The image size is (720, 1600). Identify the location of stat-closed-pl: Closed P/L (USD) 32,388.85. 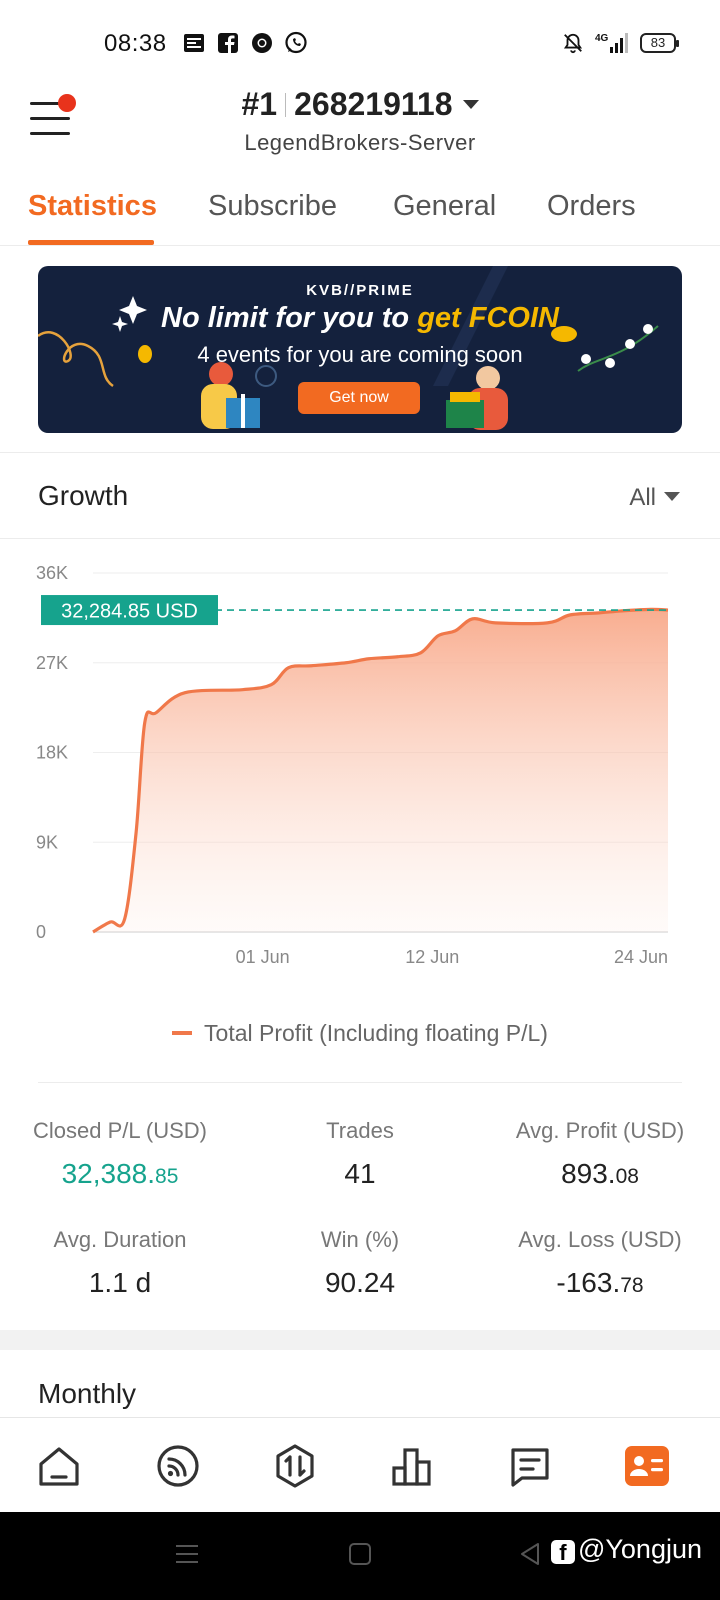
(120, 1154).